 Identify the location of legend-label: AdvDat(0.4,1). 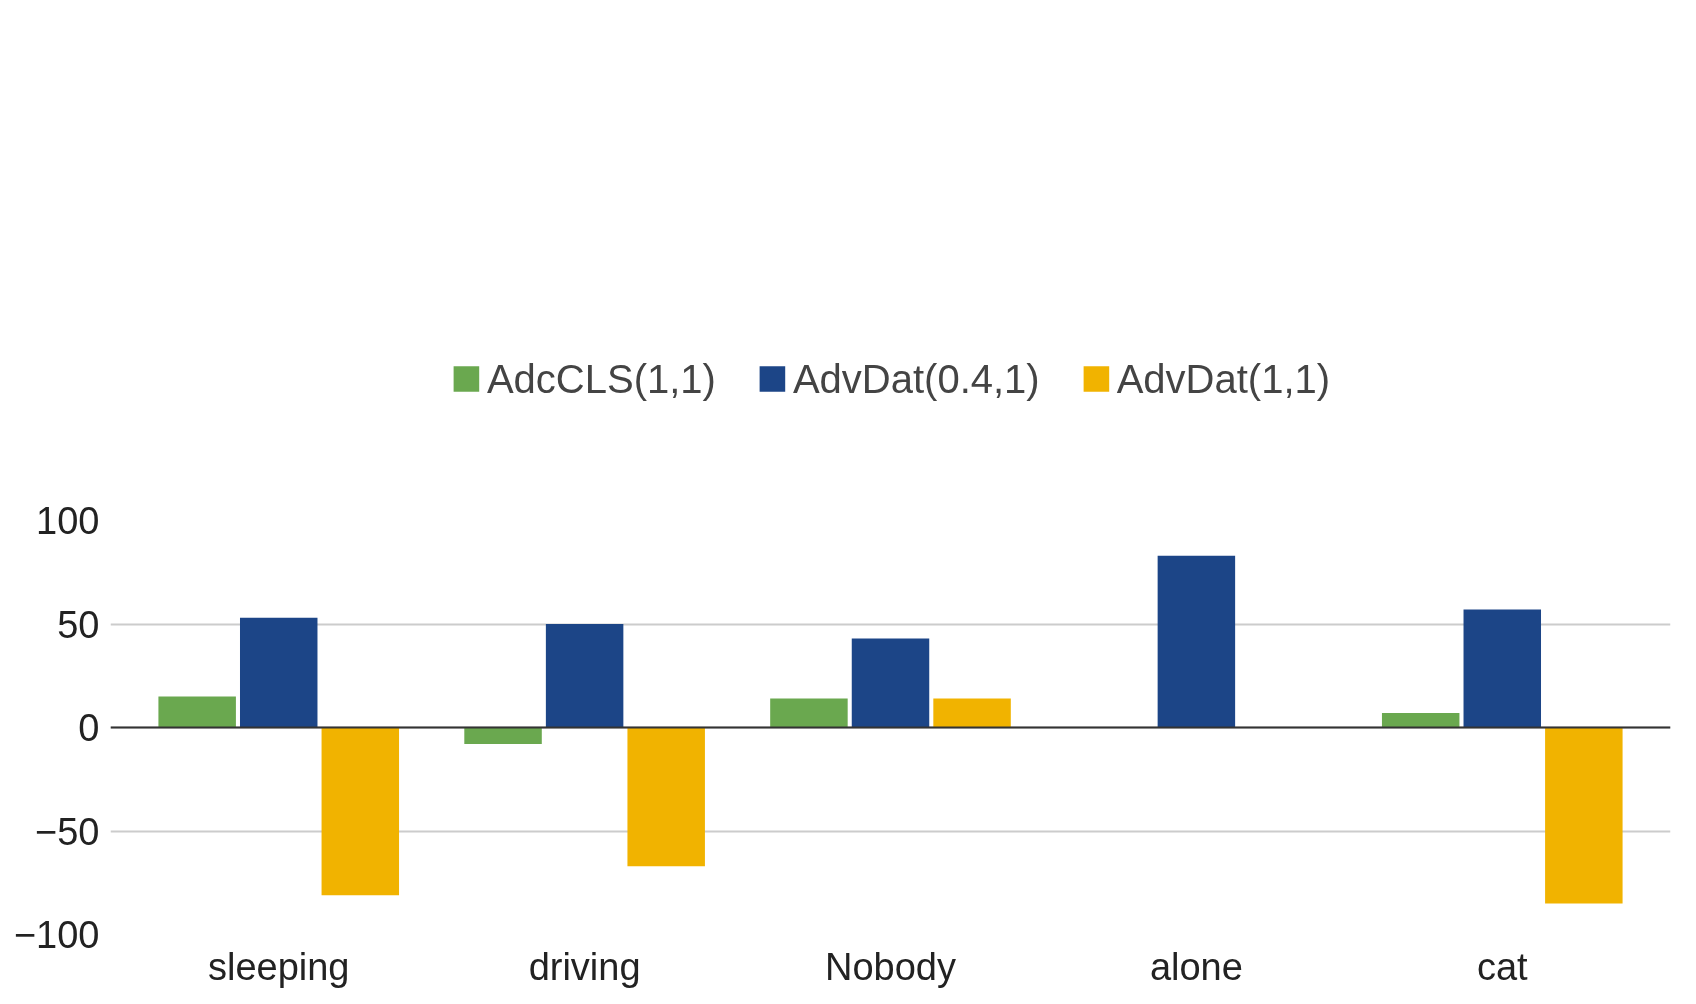
(916, 379).